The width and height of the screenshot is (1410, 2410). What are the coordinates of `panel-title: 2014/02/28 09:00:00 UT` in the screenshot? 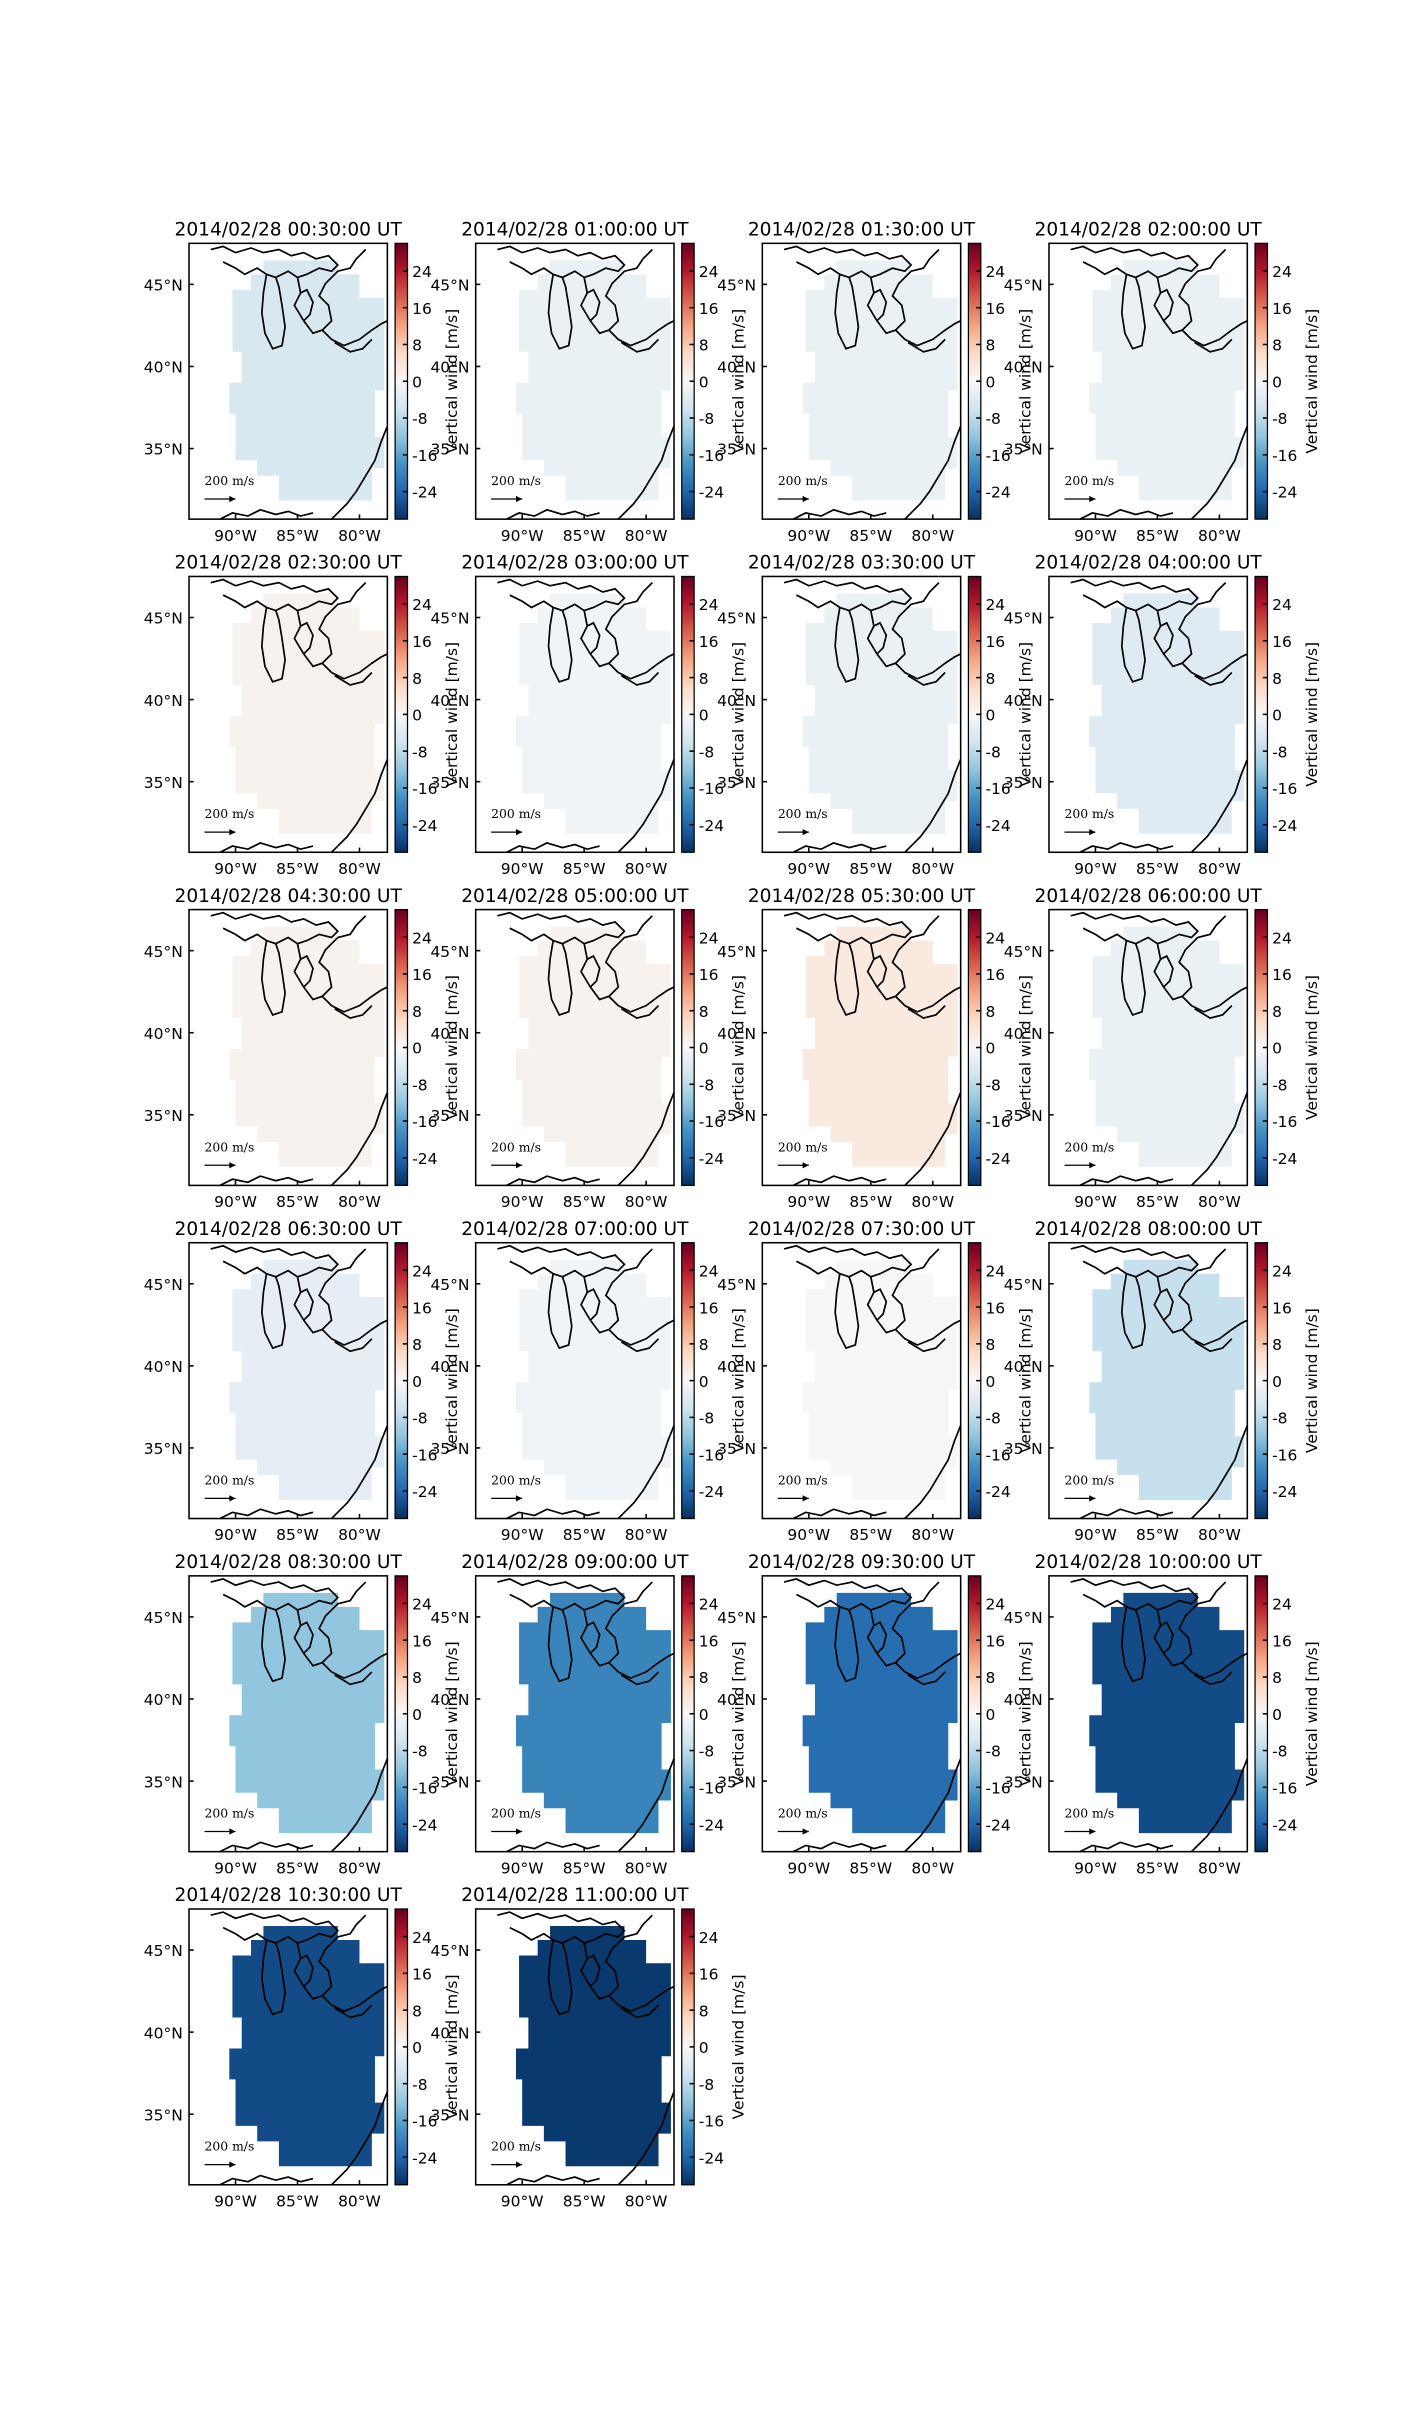 It's located at (575, 1562).